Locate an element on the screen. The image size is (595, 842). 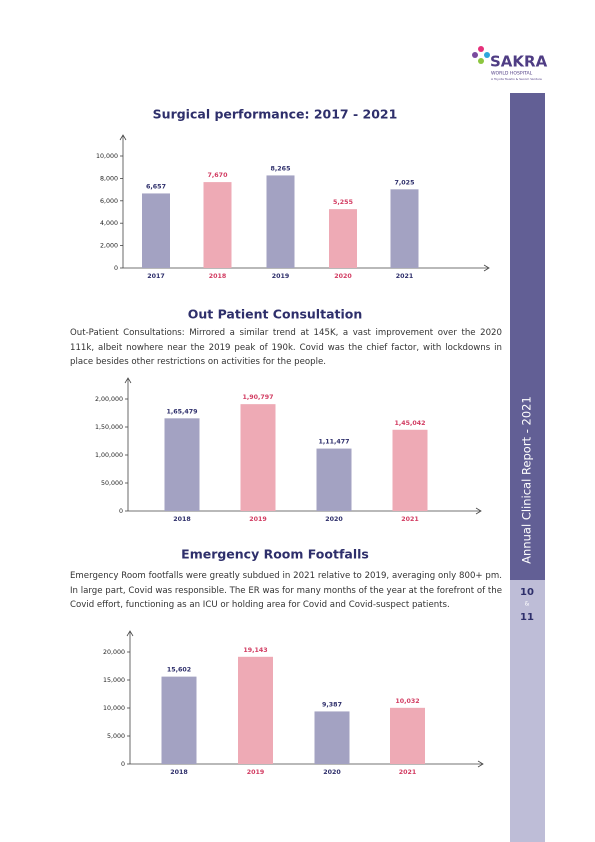
y-tick-label: 1,50,000 is located at coordinates (109, 427).